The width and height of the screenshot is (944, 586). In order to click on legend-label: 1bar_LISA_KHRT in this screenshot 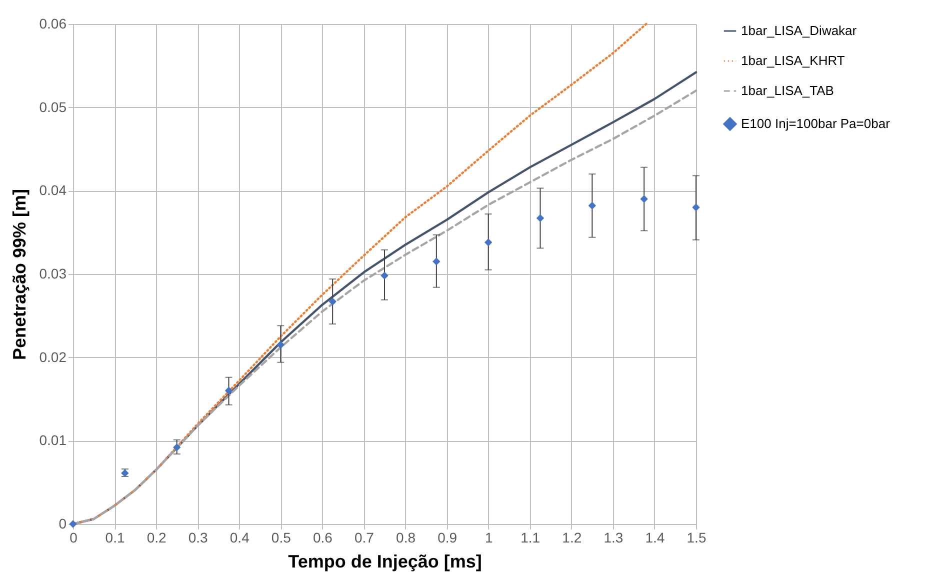, I will do `click(793, 60)`.